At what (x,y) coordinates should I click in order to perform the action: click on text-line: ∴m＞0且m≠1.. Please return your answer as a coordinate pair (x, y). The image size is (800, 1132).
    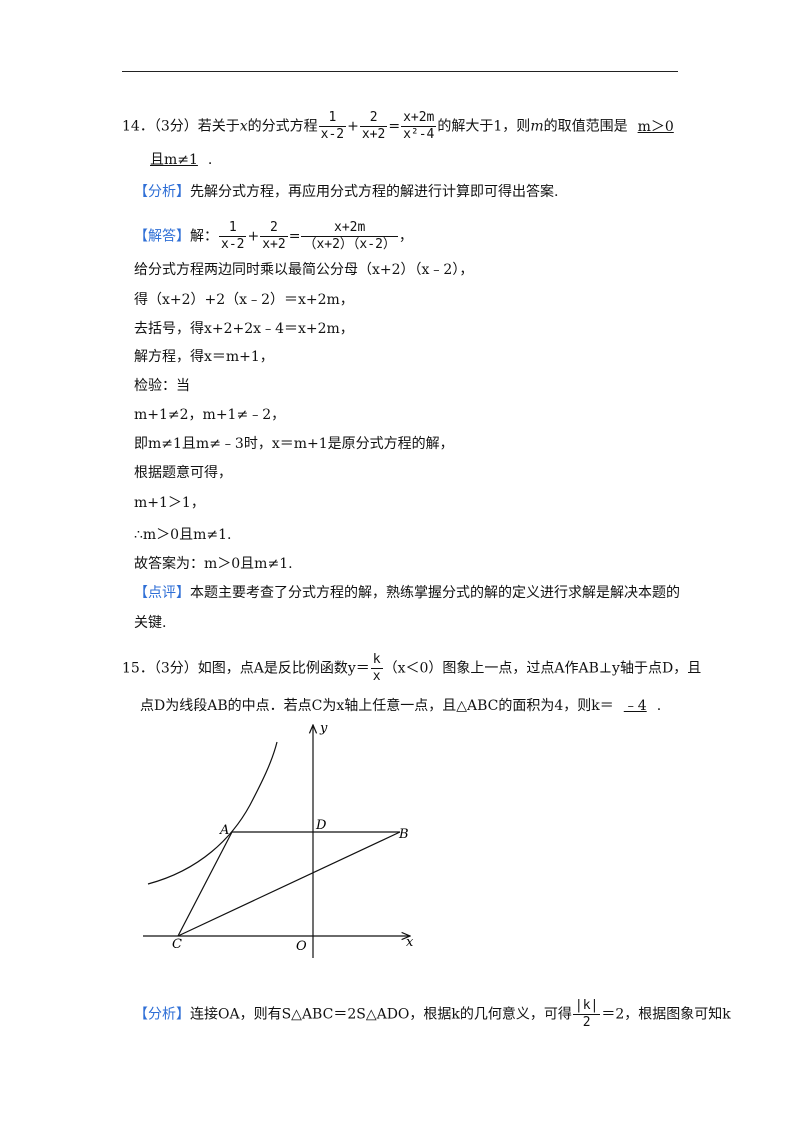
    Looking at the image, I should click on (182, 535).